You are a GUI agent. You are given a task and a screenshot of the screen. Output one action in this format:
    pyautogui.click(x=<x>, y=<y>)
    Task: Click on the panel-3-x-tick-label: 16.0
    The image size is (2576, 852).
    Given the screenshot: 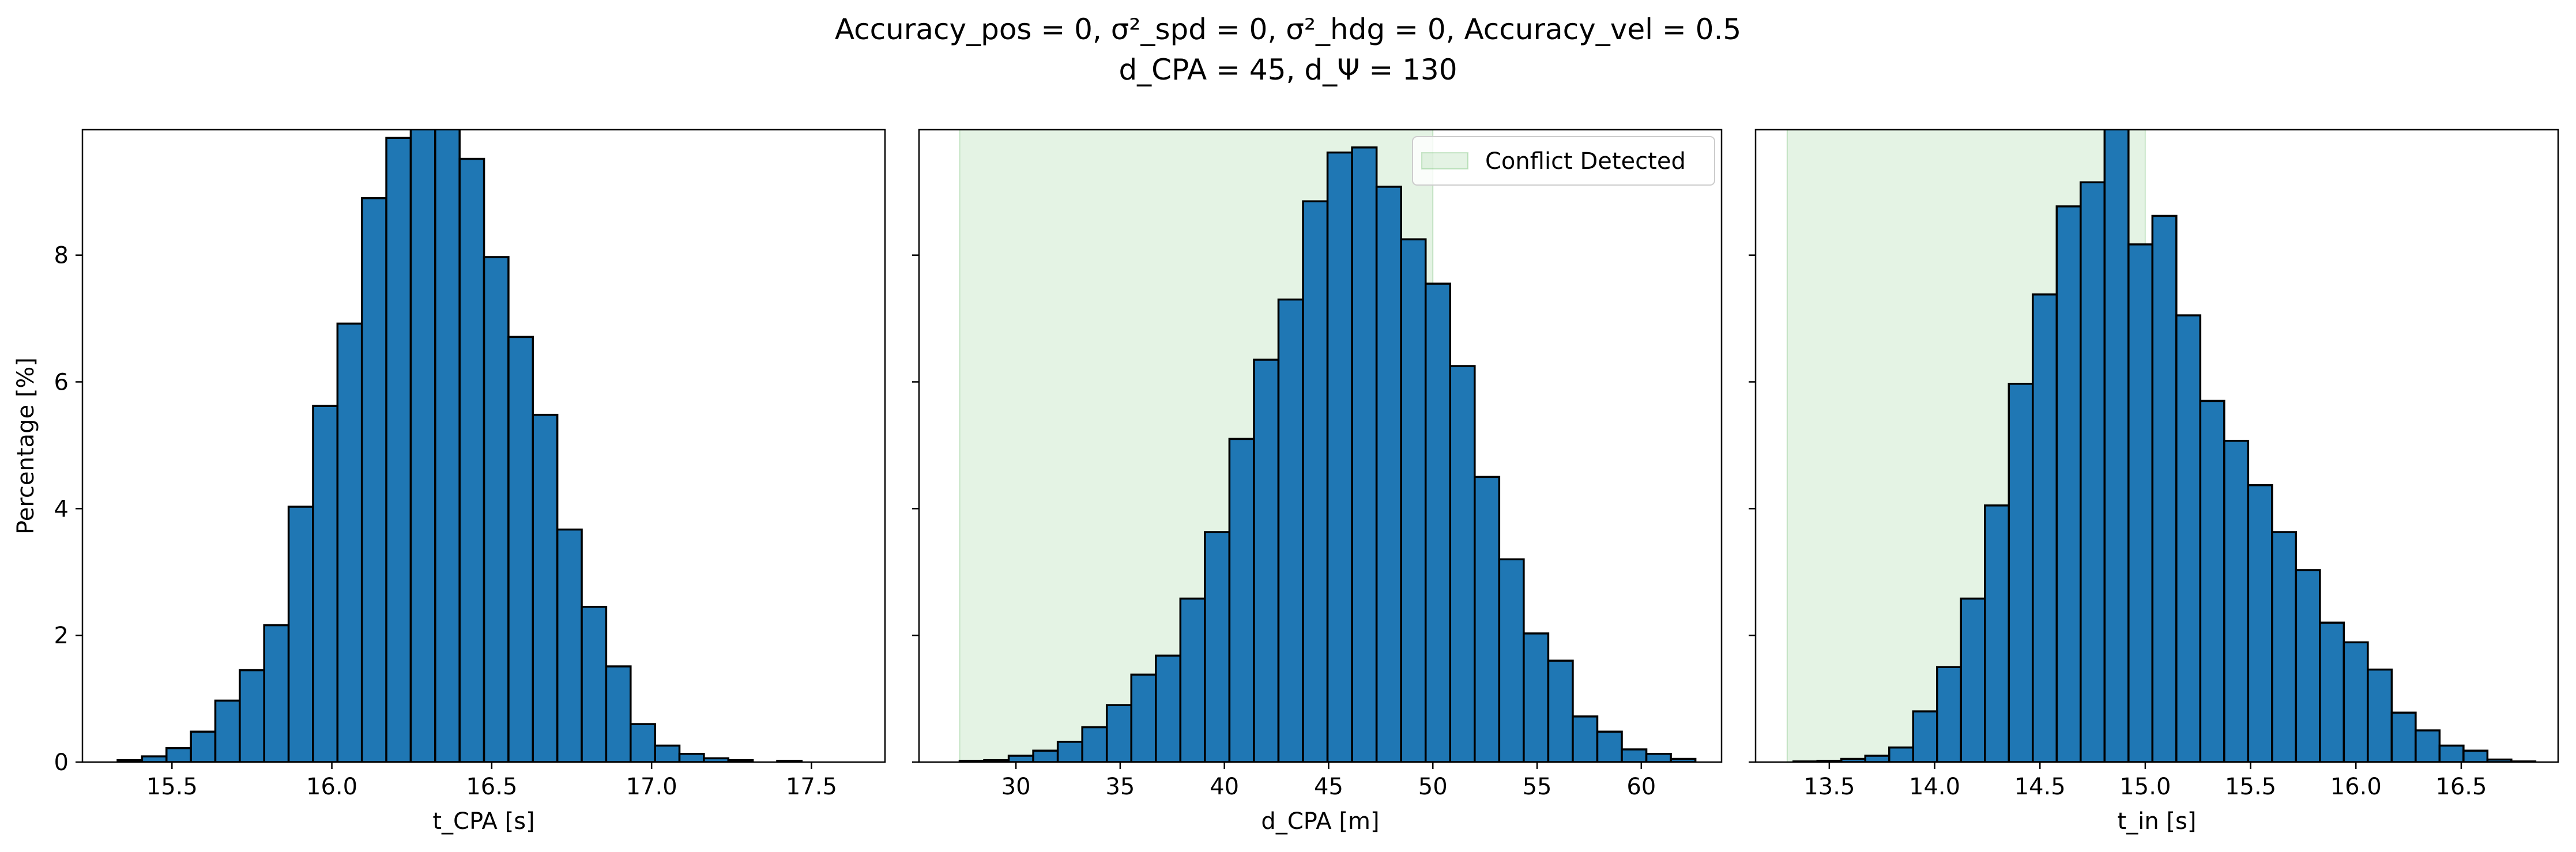 What is the action you would take?
    pyautogui.click(x=2356, y=787)
    